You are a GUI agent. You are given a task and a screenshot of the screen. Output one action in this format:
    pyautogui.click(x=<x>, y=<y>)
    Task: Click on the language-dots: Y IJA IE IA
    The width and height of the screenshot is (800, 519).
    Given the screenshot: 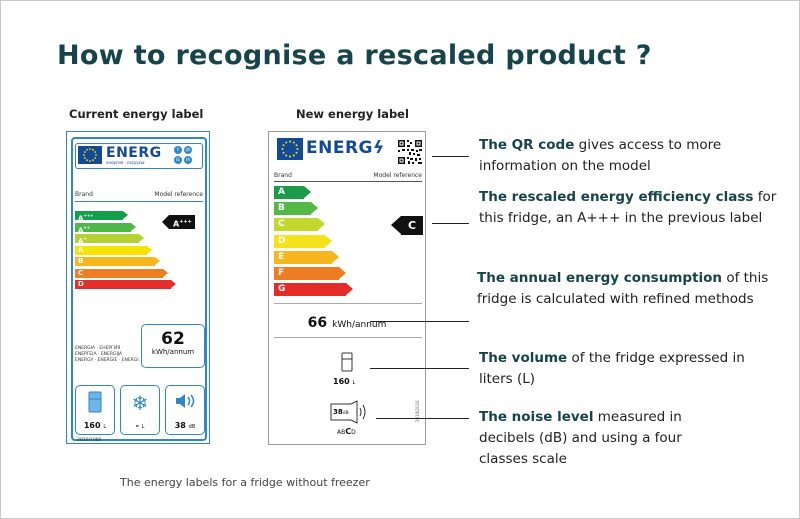 What is the action you would take?
    pyautogui.click(x=188, y=156)
    